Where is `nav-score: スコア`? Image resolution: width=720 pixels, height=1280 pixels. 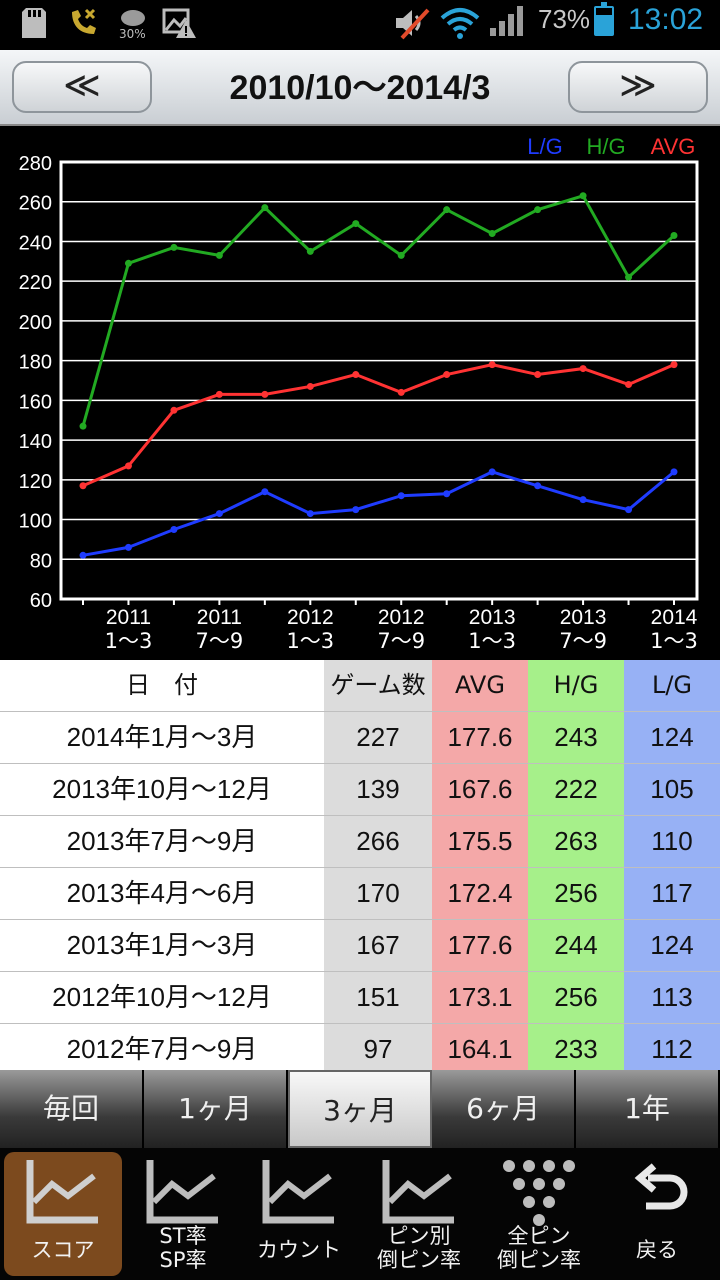
nav-score: スコア is located at coordinates (63, 1214).